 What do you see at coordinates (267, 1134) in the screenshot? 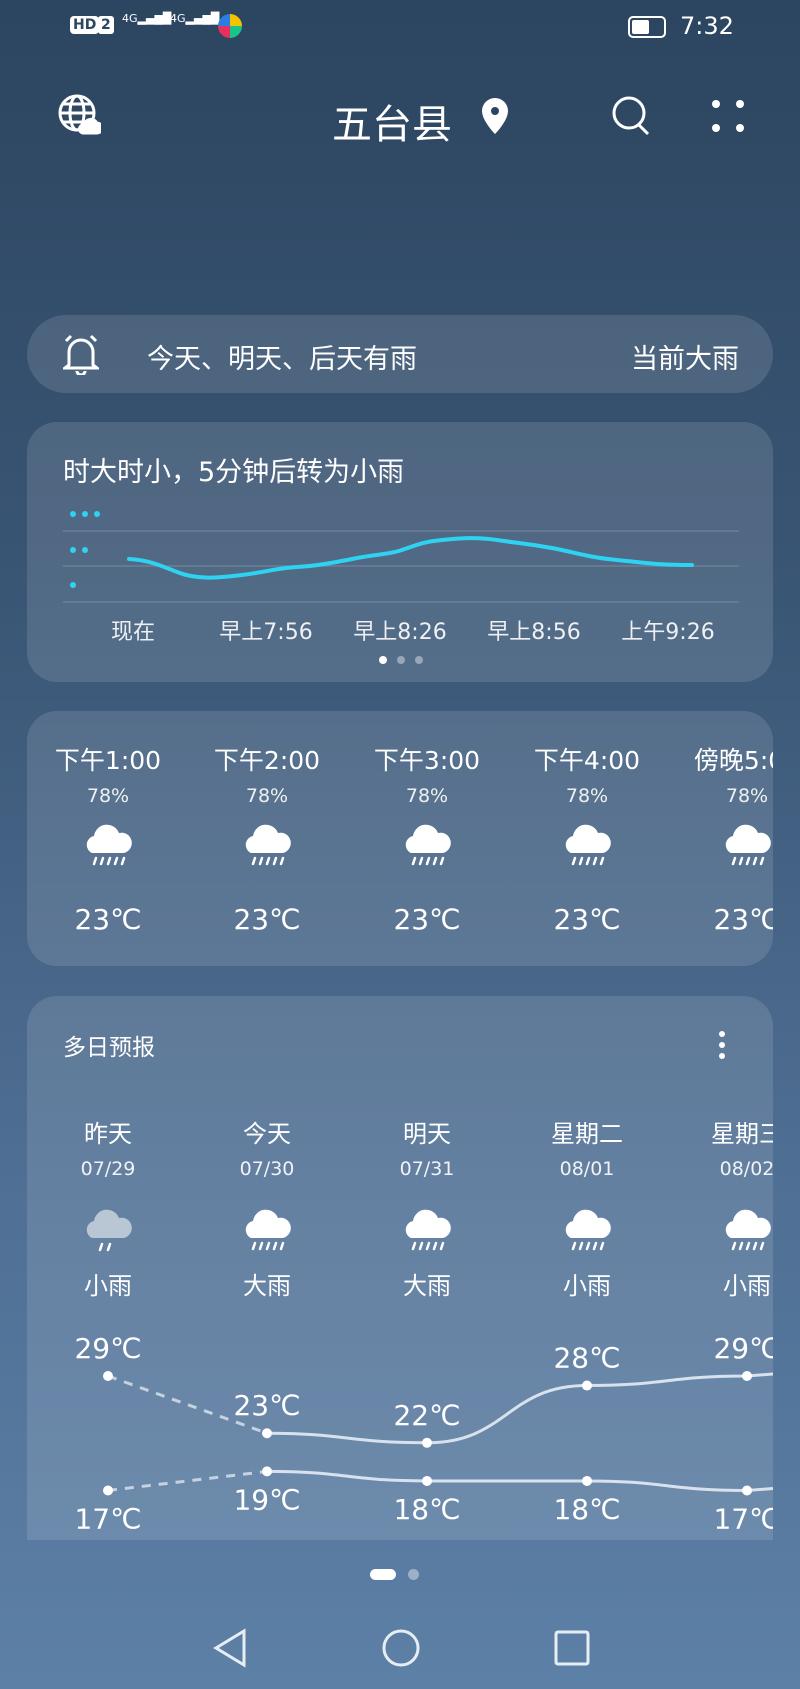
I see `day-name: 今天` at bounding box center [267, 1134].